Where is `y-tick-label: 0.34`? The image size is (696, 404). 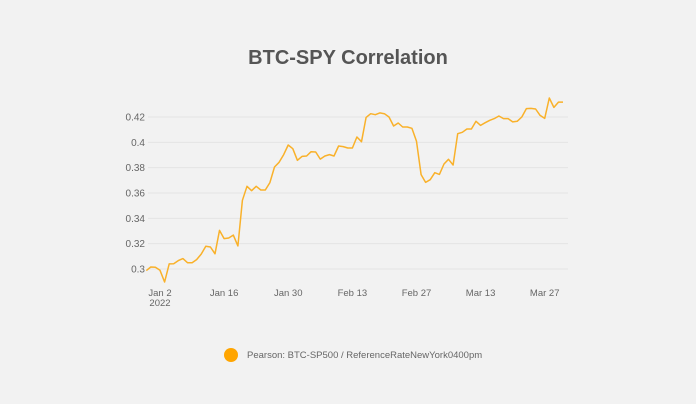 y-tick-label: 0.34 is located at coordinates (136, 219).